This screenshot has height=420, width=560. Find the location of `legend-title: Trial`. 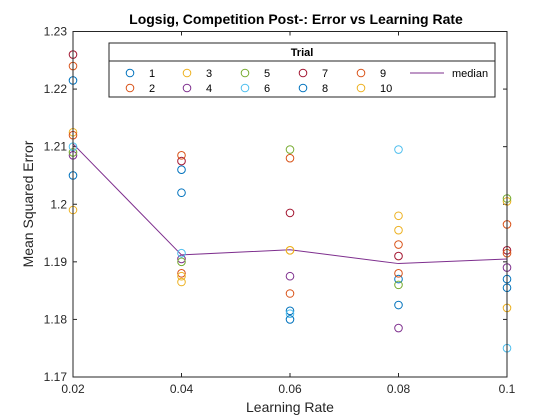

legend-title: Trial is located at coordinates (302, 53).